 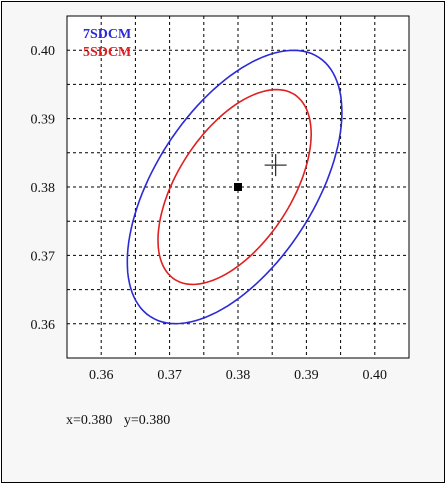 I want to click on x-tick-label: 0.37, so click(x=169, y=375).